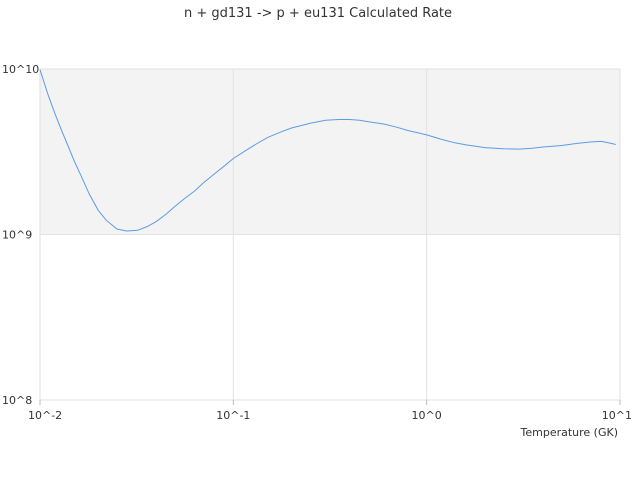 The image size is (640, 480). Describe the element at coordinates (330, 411) in the screenshot. I see `x-axis-ticks: 10^-2 10^-1 10^0 10^1` at that location.